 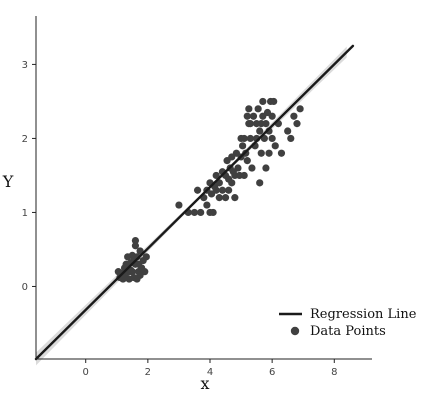 What do you see at coordinates (25, 213) in the screenshot?
I see `y-tick-label: 1` at bounding box center [25, 213].